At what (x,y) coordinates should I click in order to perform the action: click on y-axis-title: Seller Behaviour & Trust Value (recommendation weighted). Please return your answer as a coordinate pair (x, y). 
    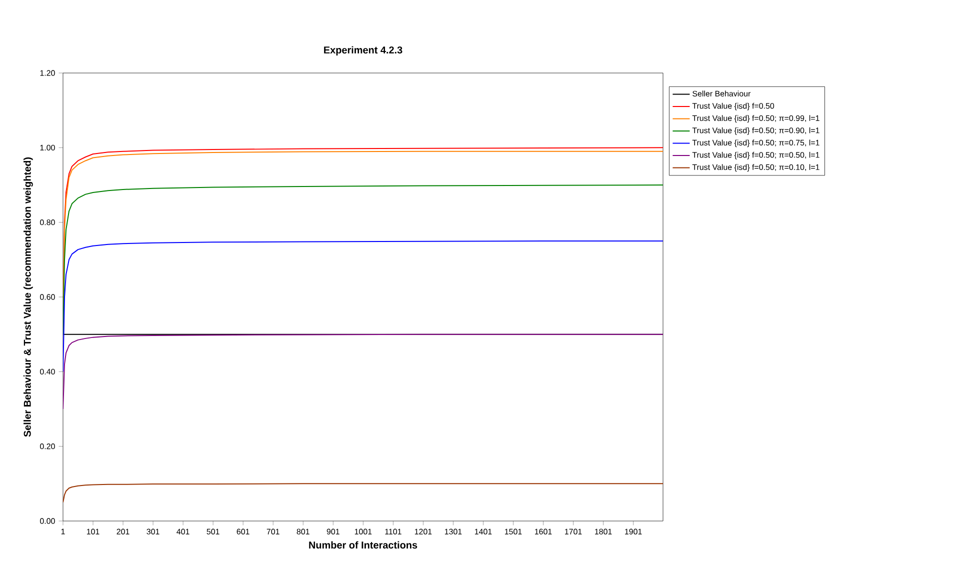
    Looking at the image, I should click on (28, 297).